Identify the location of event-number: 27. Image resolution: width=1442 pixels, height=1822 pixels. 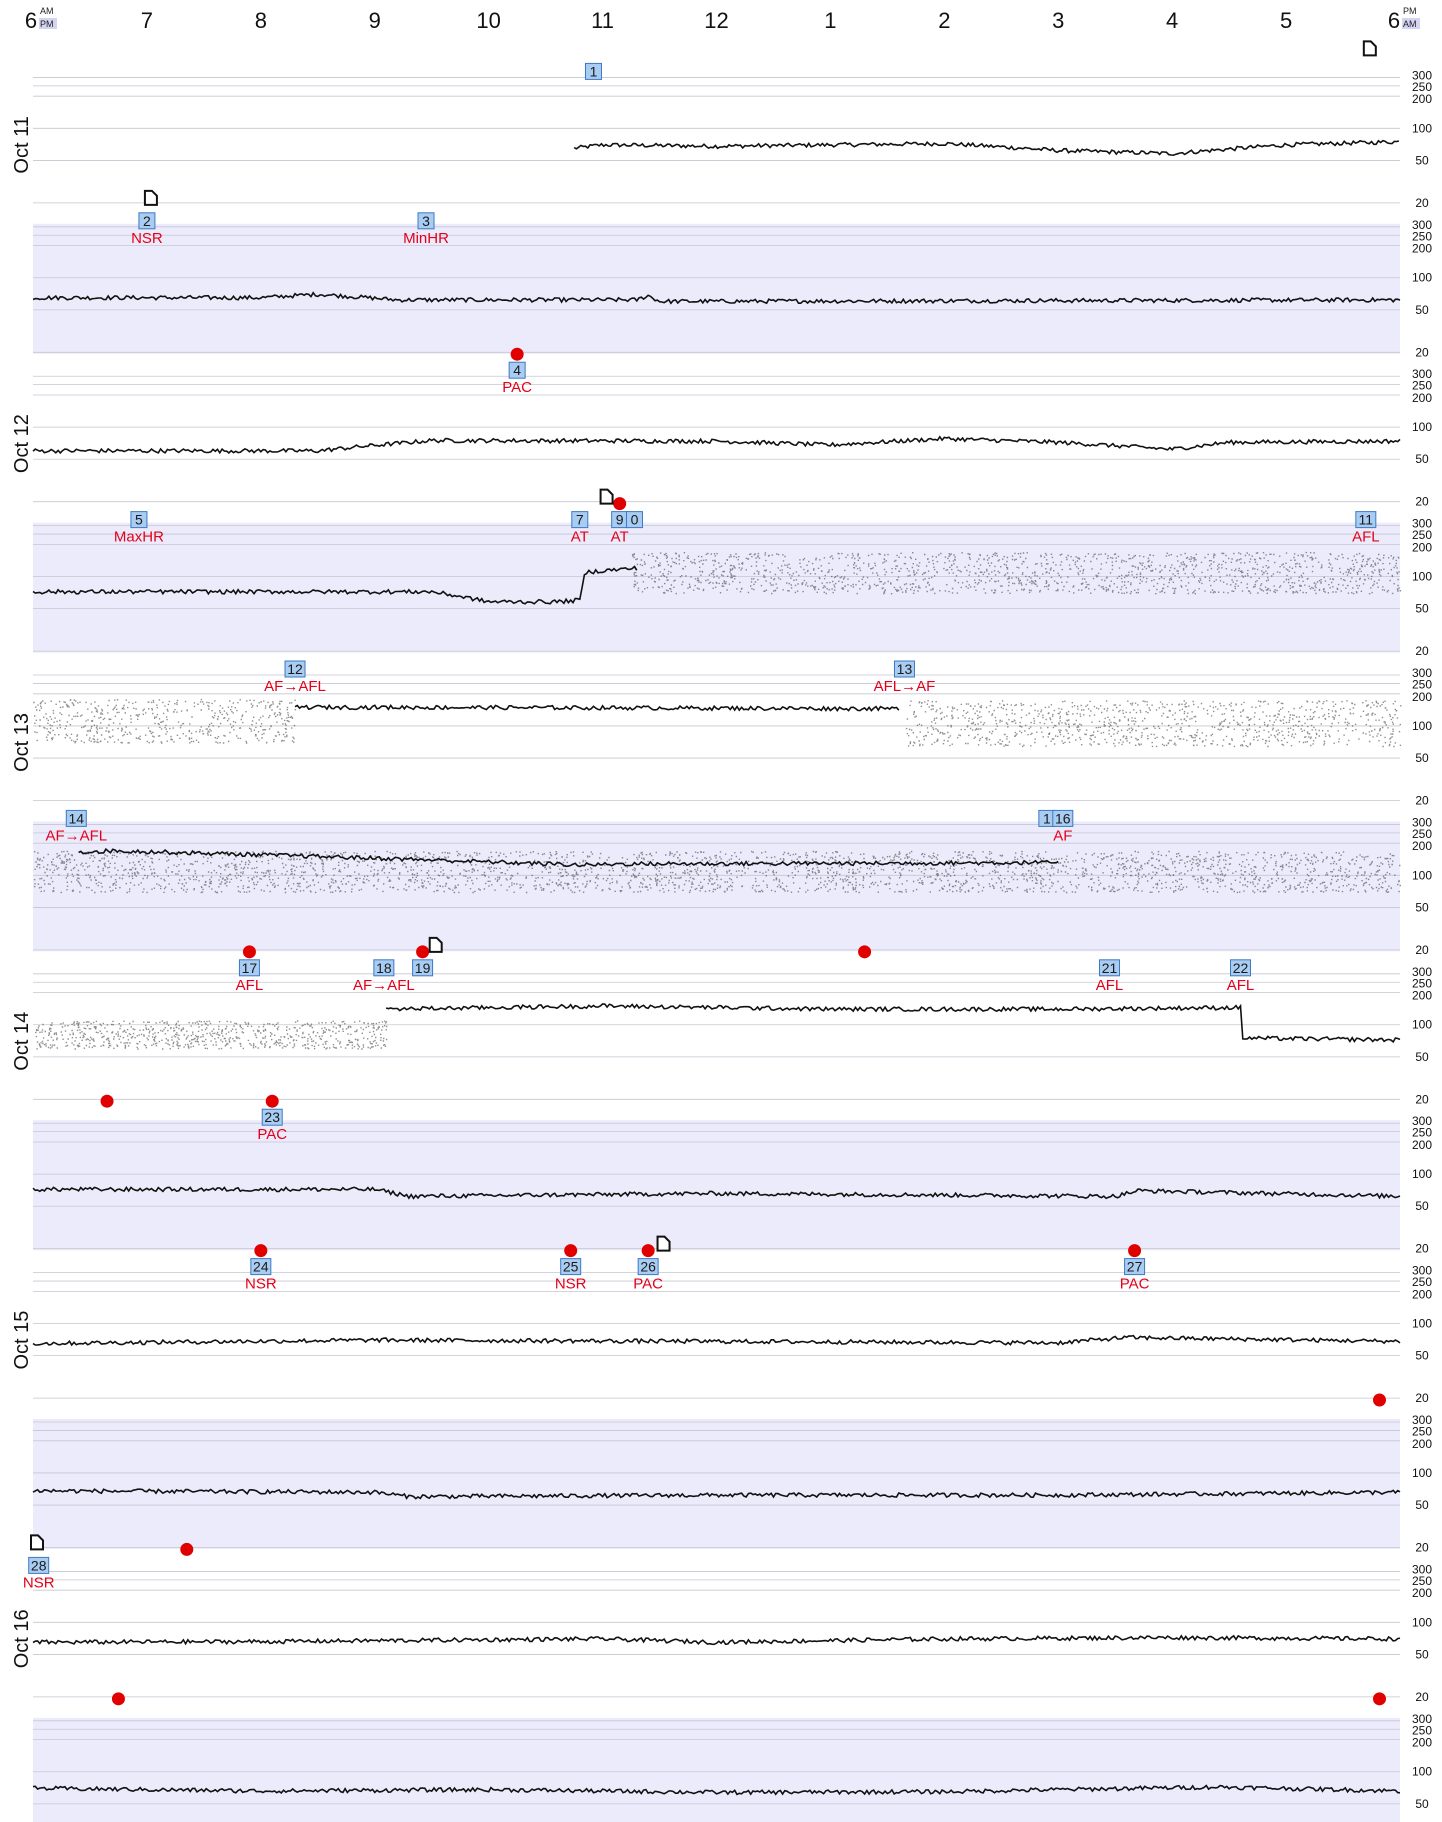
(1135, 1267).